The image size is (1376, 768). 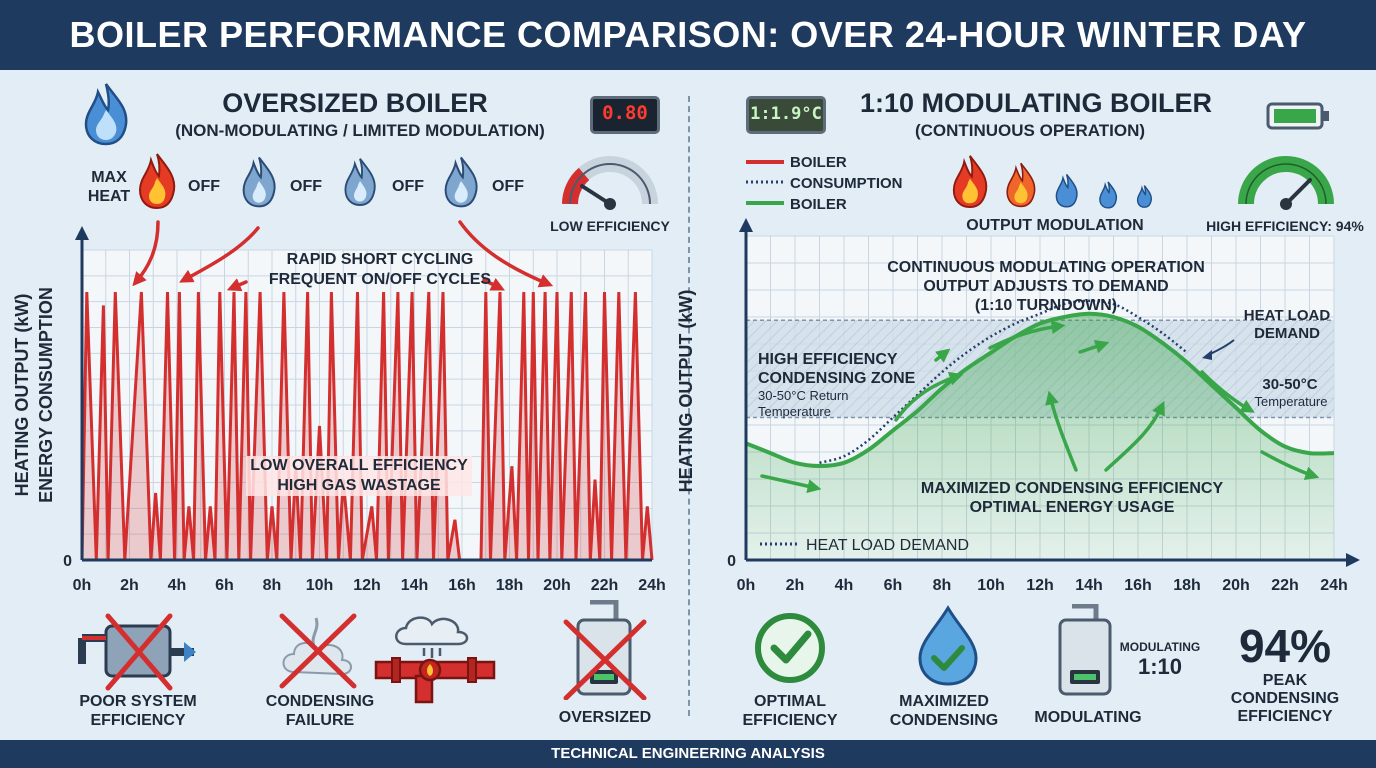 I want to click on oversized-label: OVERSIZED, so click(x=605, y=717).